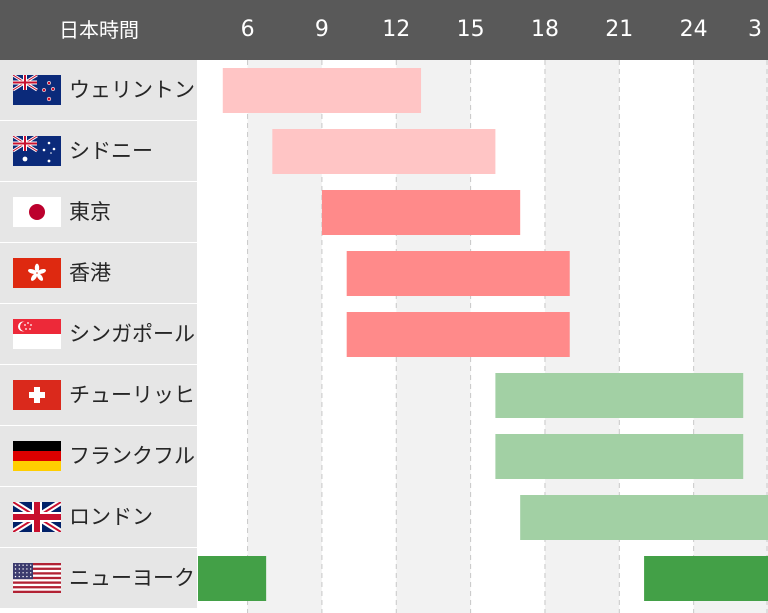 The width and height of the screenshot is (768, 613). Describe the element at coordinates (37, 578) in the screenshot. I see `usa-flag-icon` at that location.